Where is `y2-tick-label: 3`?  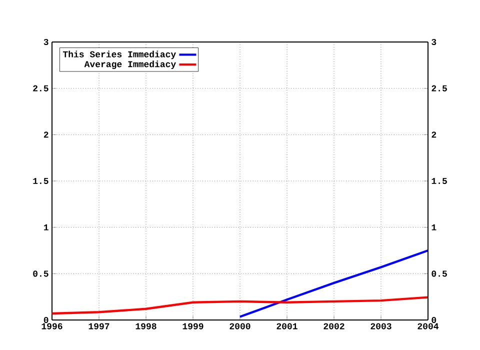
y2-tick-label: 3 is located at coordinates (434, 42).